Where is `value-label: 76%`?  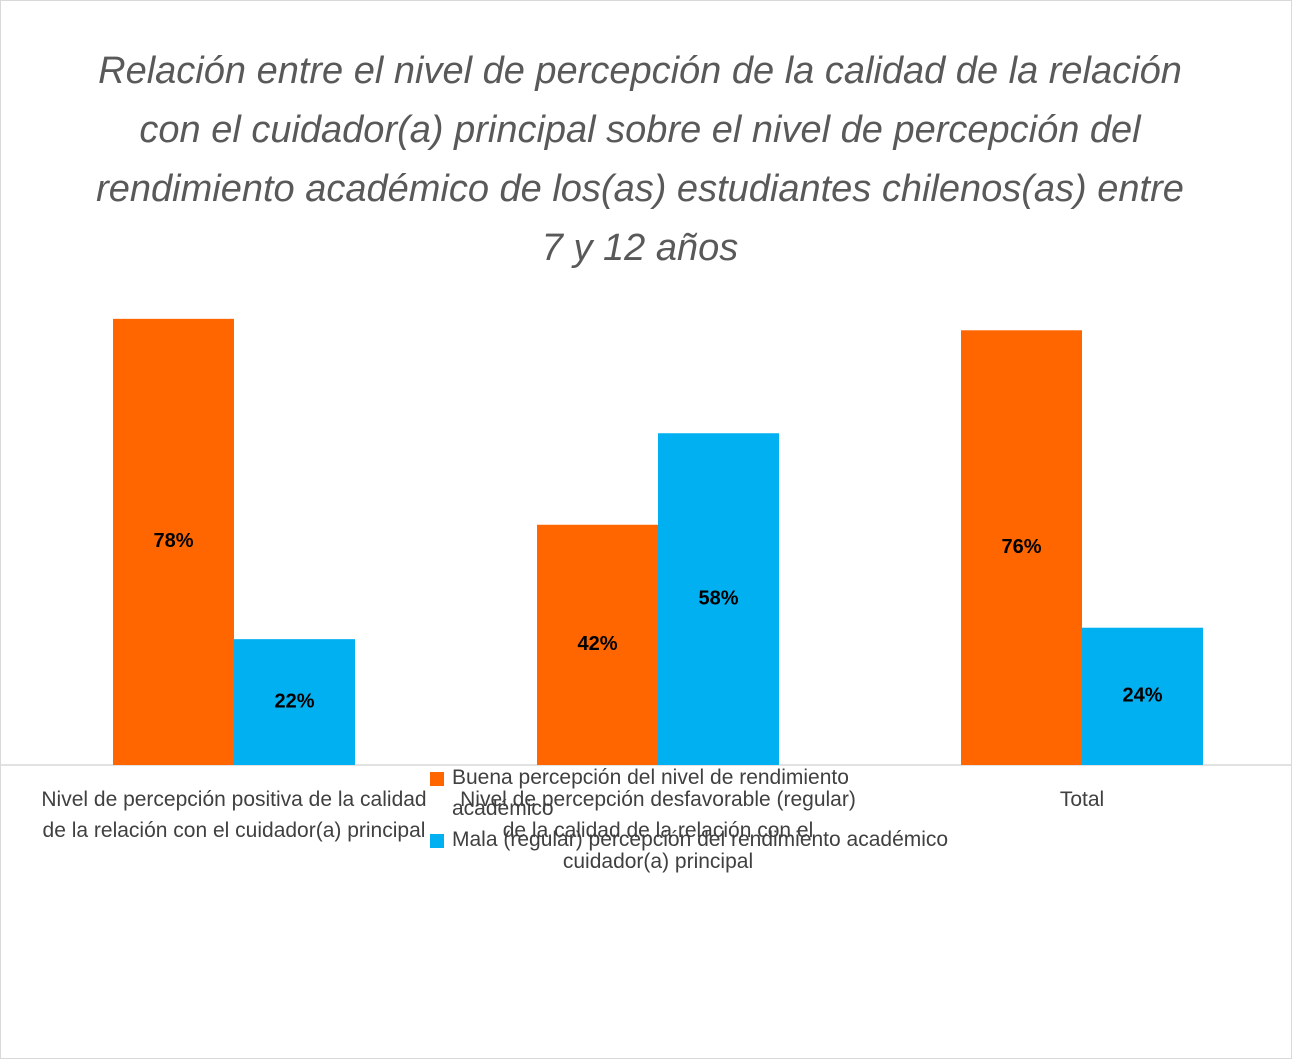 value-label: 76% is located at coordinates (1021, 547).